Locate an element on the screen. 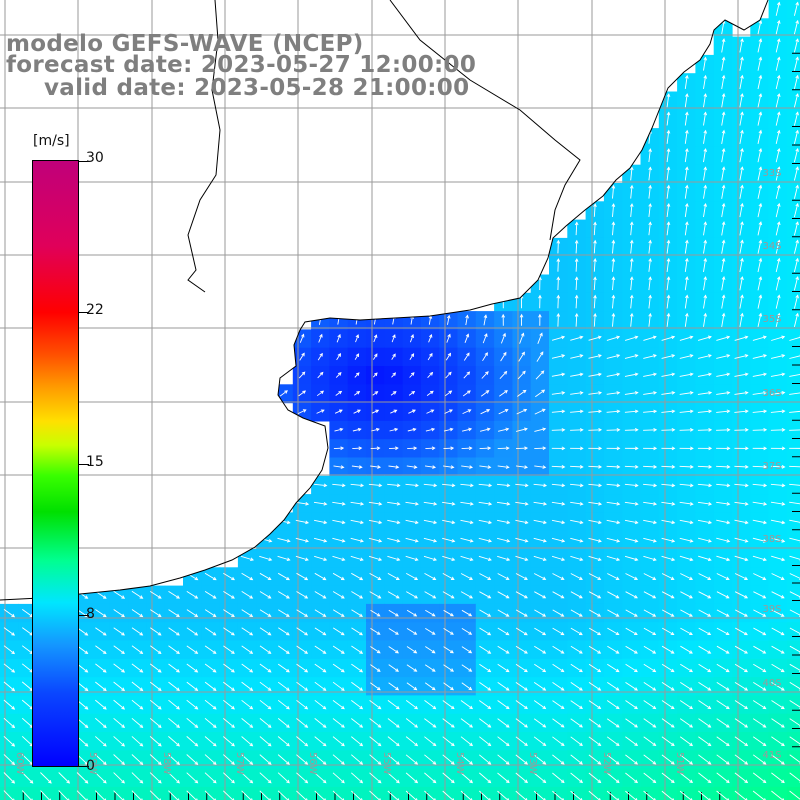 This screenshot has height=800, width=800. latitude-label: 37S is located at coordinates (771, 466).